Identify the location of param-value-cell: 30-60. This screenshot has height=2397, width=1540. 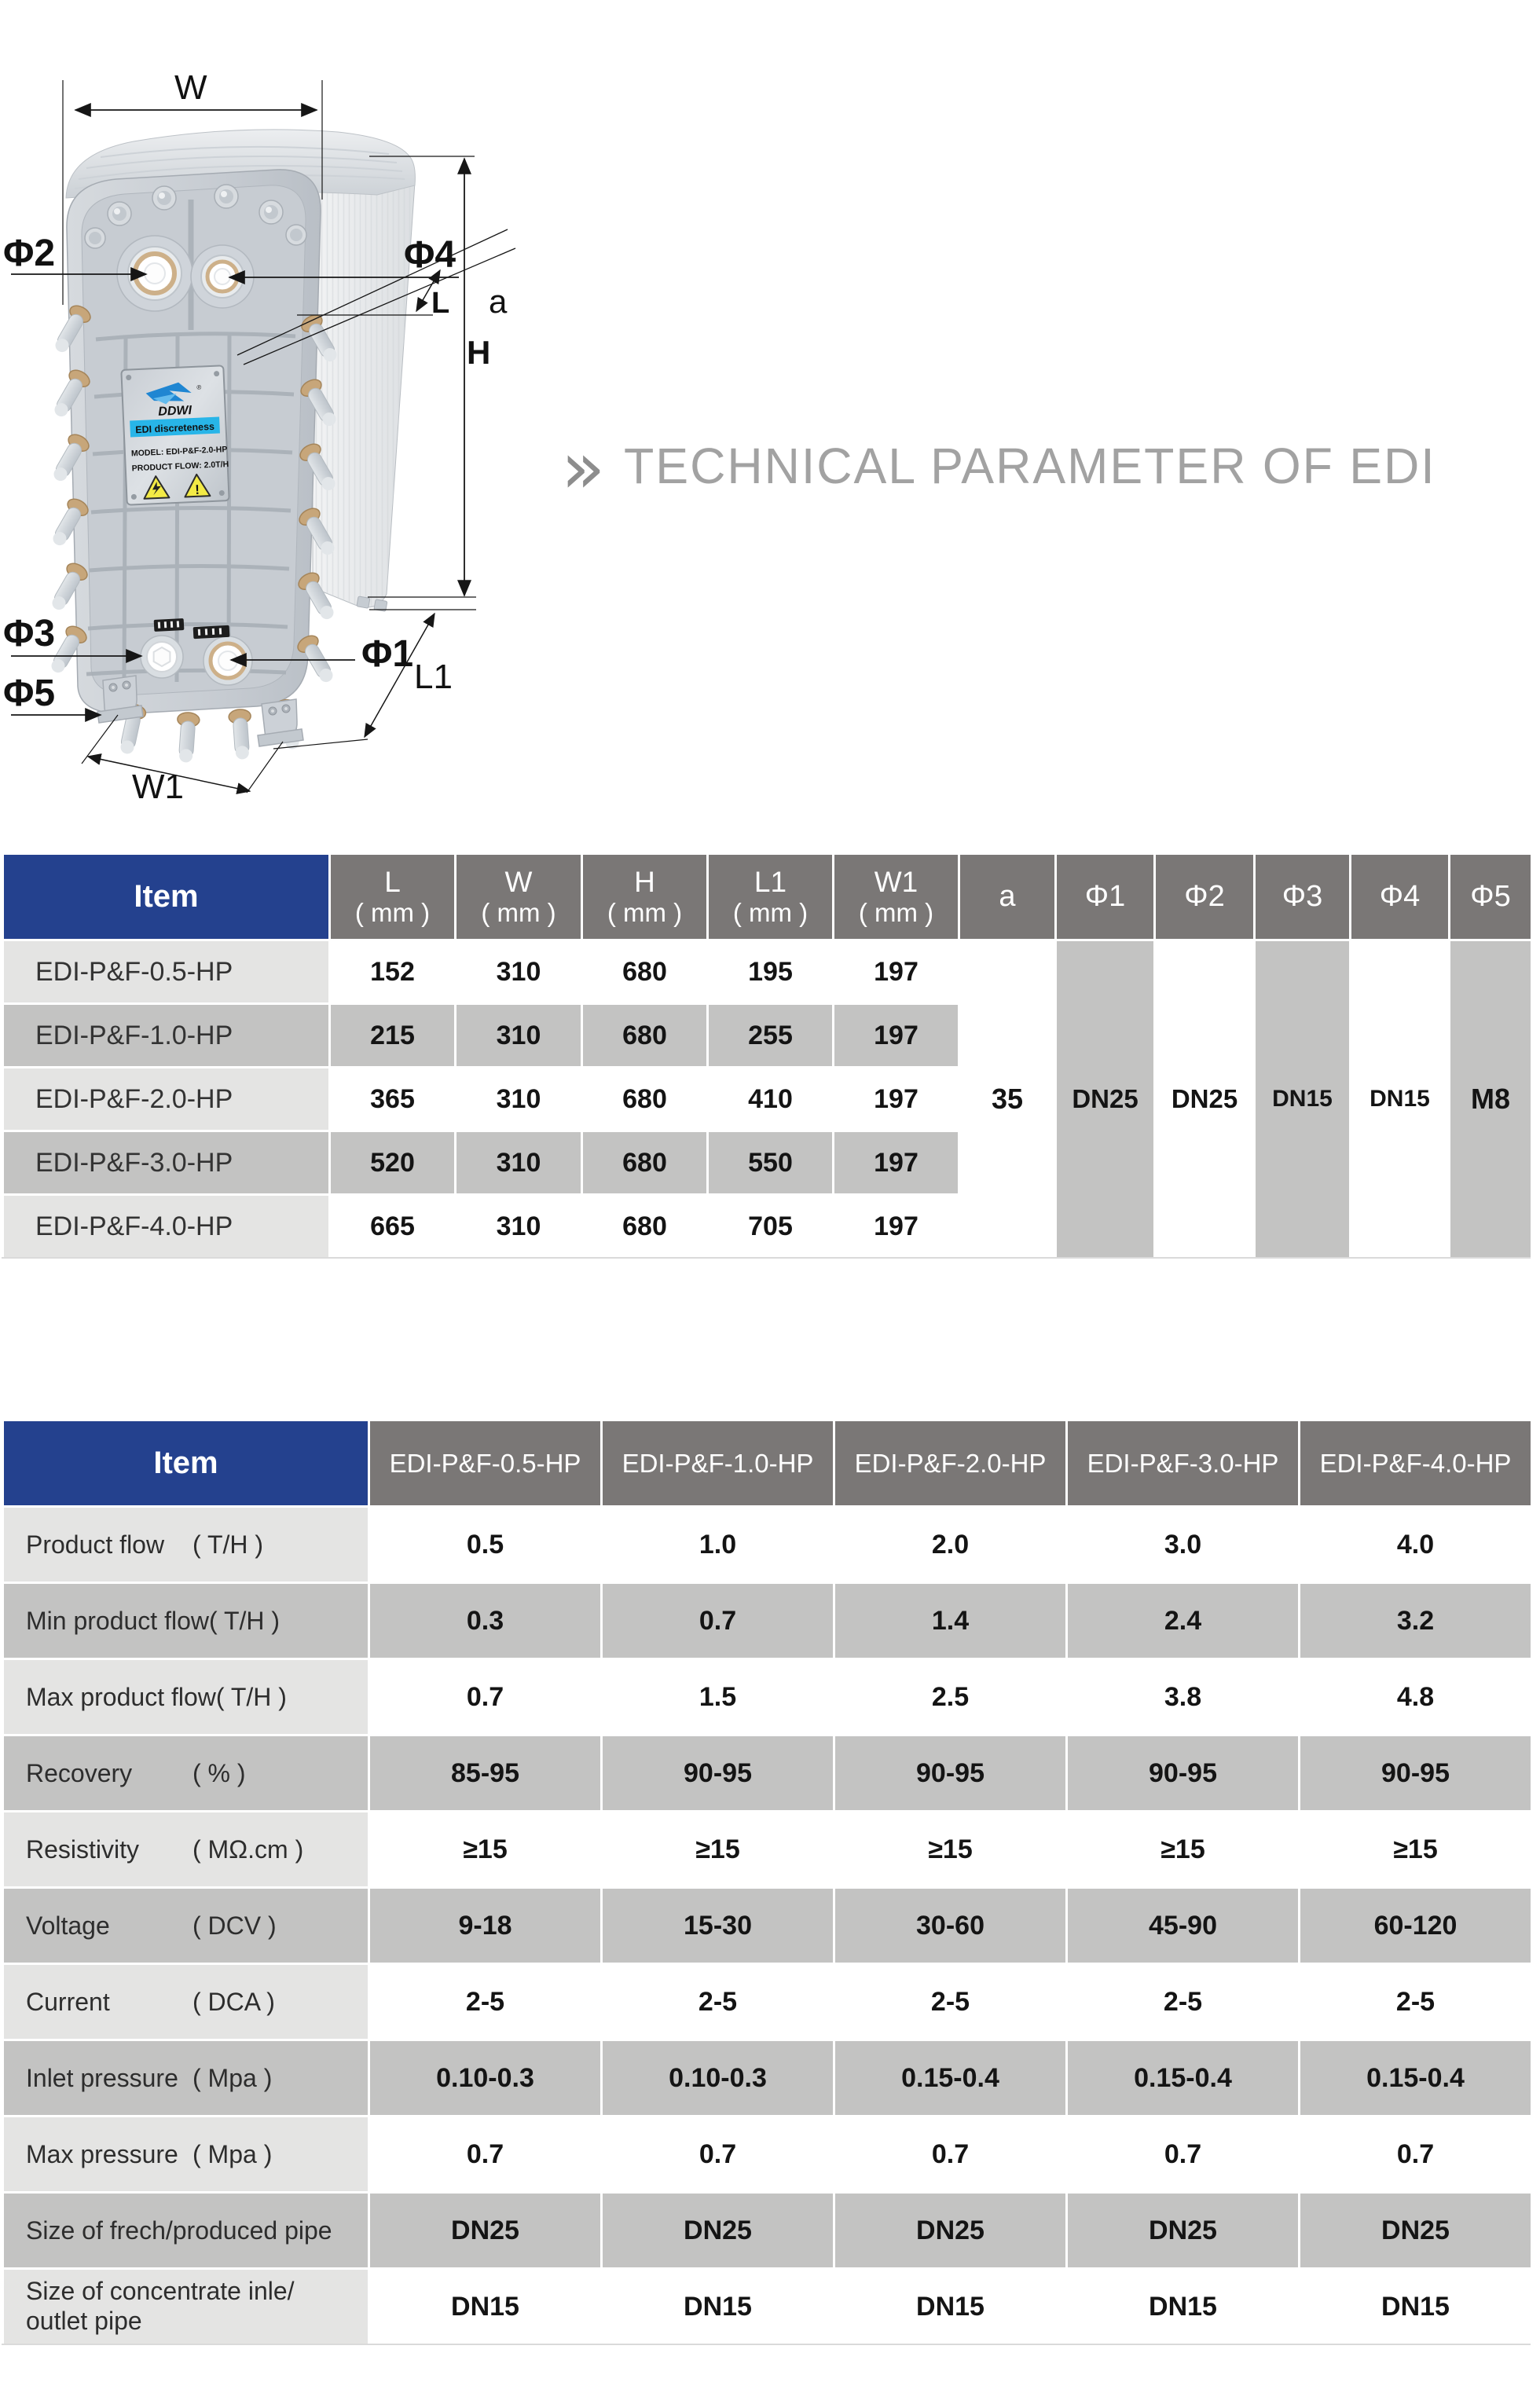
(950, 1926).